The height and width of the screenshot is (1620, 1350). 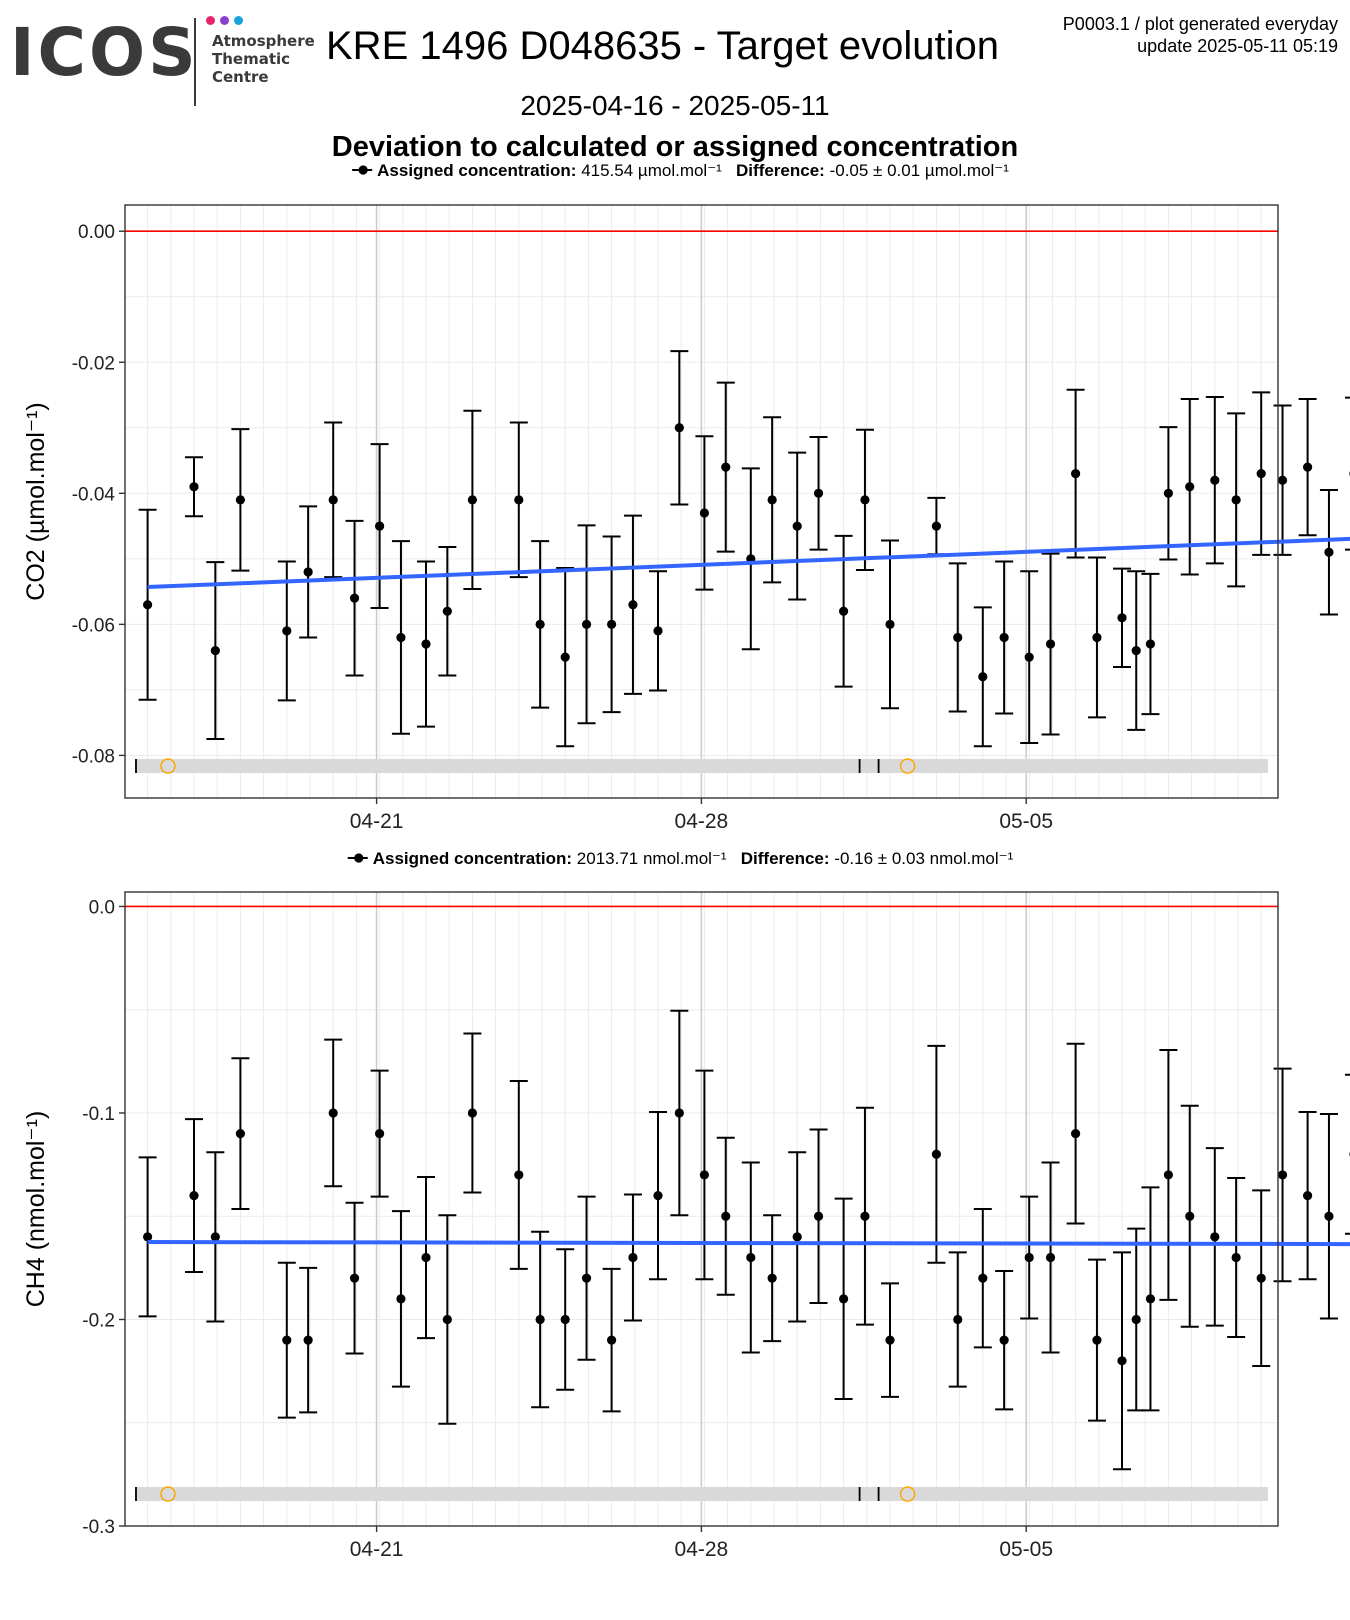 What do you see at coordinates (210, 20) in the screenshot?
I see `logo-dot-pink` at bounding box center [210, 20].